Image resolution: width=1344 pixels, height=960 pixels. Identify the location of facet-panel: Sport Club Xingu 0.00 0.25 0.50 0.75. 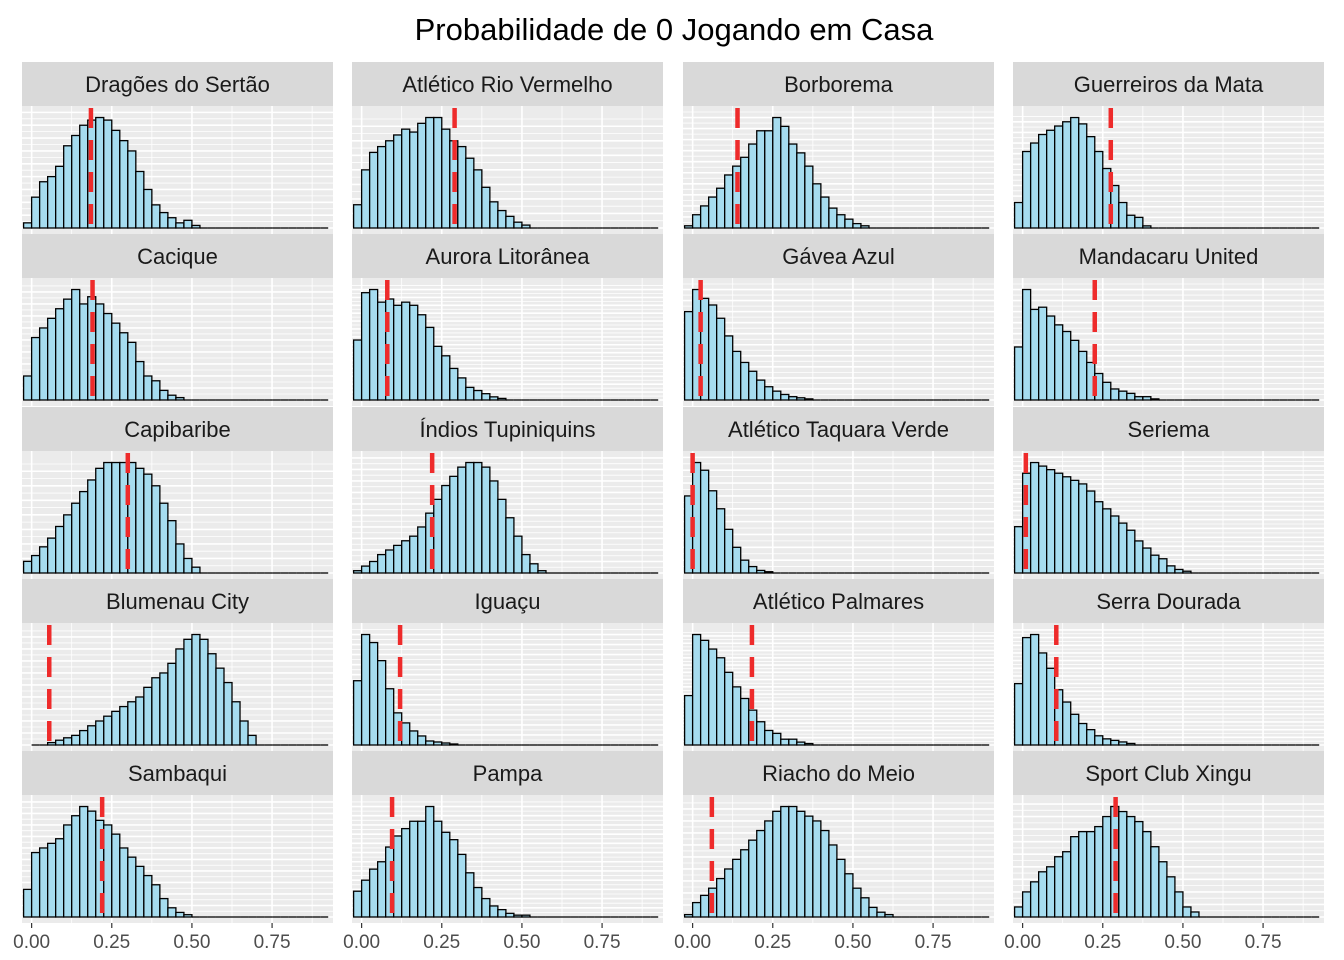
(1164, 852).